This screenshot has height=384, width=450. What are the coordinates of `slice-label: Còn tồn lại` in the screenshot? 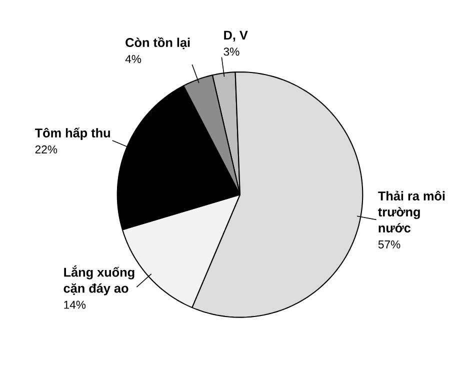 It's located at (158, 43).